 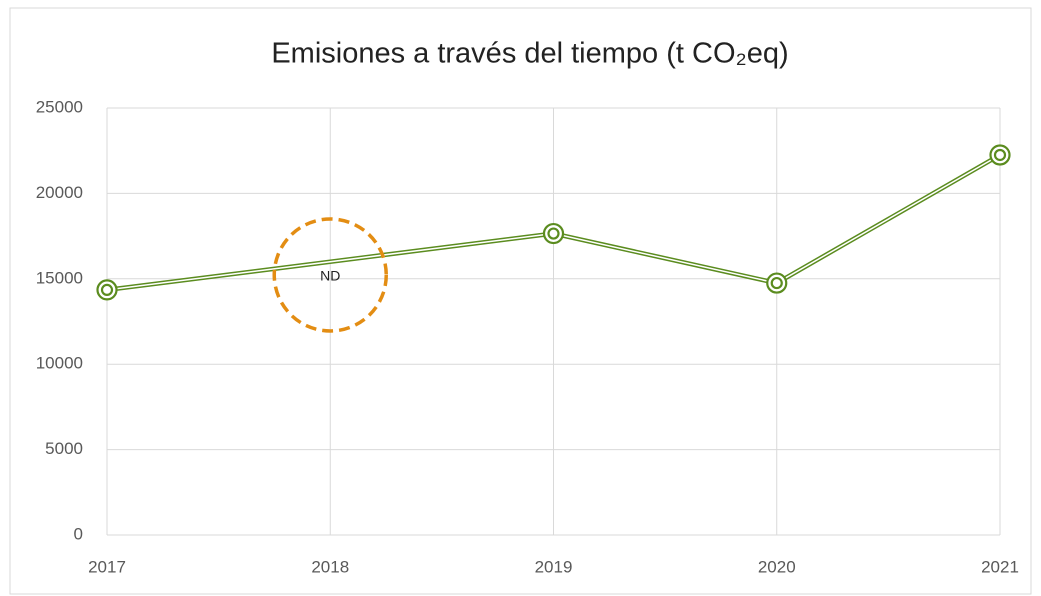 I want to click on x-tick-label: 2017, so click(x=107, y=566).